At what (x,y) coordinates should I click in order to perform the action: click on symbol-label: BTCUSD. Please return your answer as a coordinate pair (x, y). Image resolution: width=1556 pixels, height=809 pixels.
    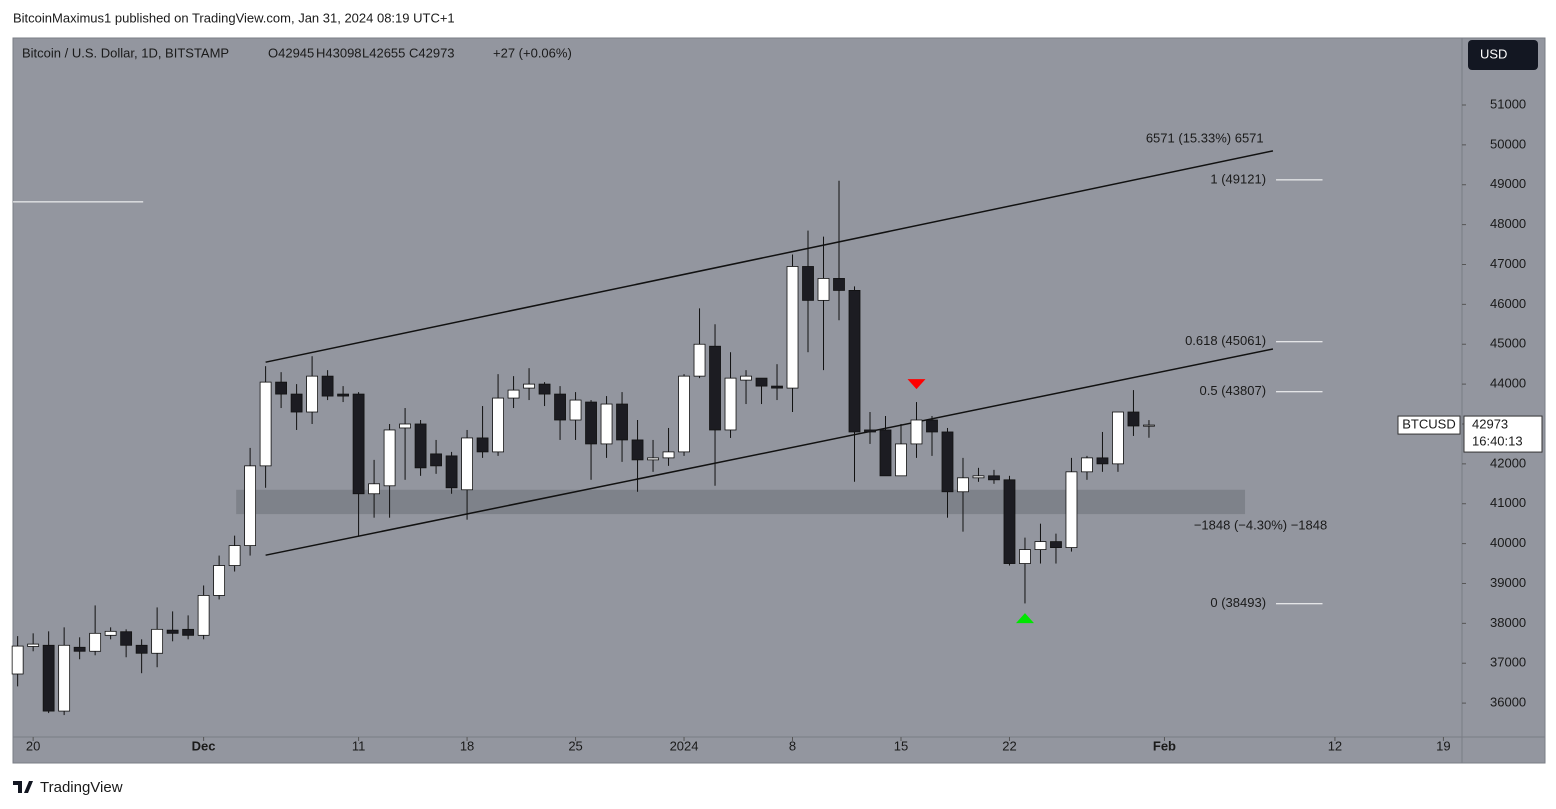
    Looking at the image, I should click on (1428, 423).